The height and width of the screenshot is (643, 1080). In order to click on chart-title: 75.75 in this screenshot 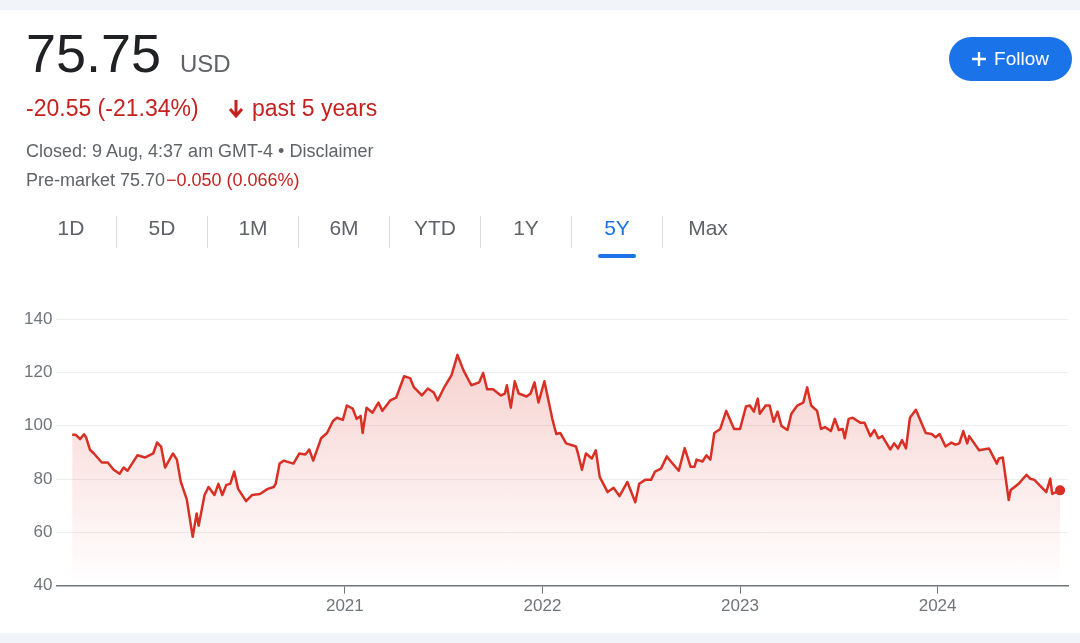, I will do `click(94, 53)`.